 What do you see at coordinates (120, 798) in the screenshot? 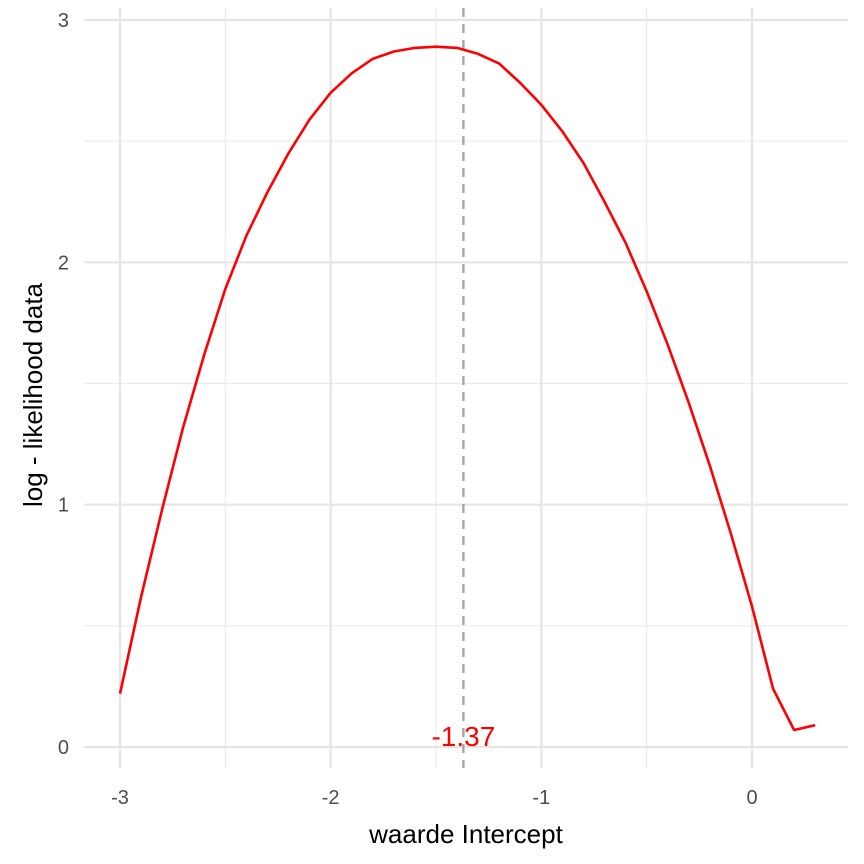
I see `x-tick-label: -3` at bounding box center [120, 798].